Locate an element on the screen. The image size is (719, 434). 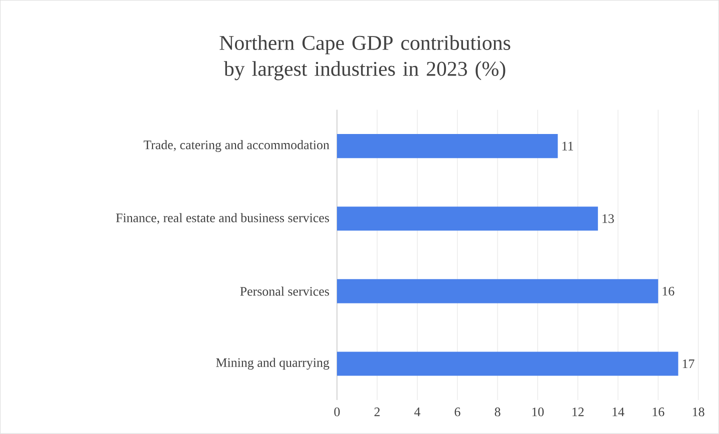
y-tick-label: Trade, catering and accommodation is located at coordinates (237, 146).